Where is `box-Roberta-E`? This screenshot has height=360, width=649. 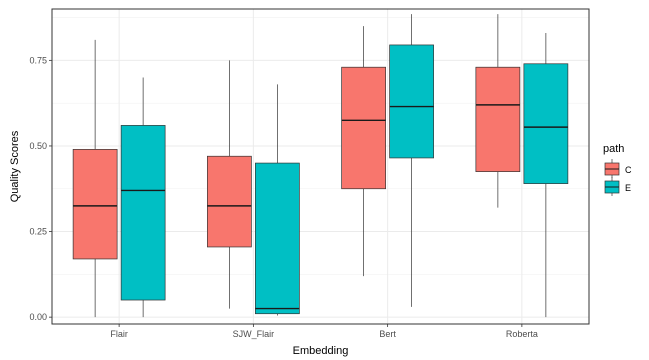
box-Roberta-E is located at coordinates (546, 175).